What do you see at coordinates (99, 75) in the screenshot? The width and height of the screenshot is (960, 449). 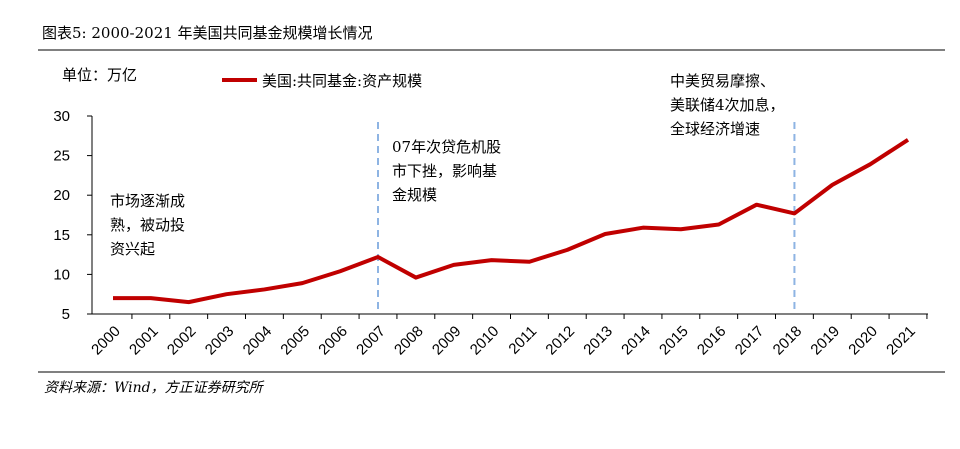 I see `unit-label: 单位：万亿` at bounding box center [99, 75].